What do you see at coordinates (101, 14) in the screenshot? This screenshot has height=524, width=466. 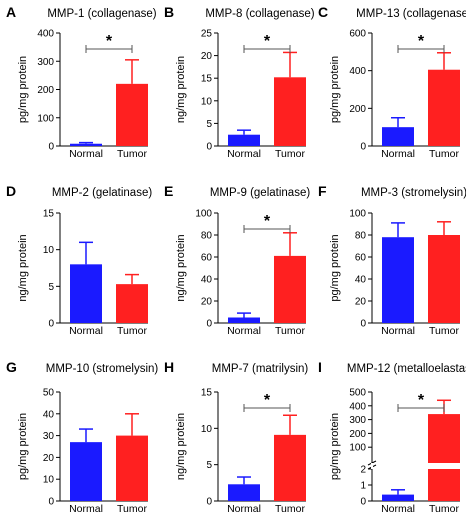 I see `panel-title: MMP-1 (collagenase)` at bounding box center [101, 14].